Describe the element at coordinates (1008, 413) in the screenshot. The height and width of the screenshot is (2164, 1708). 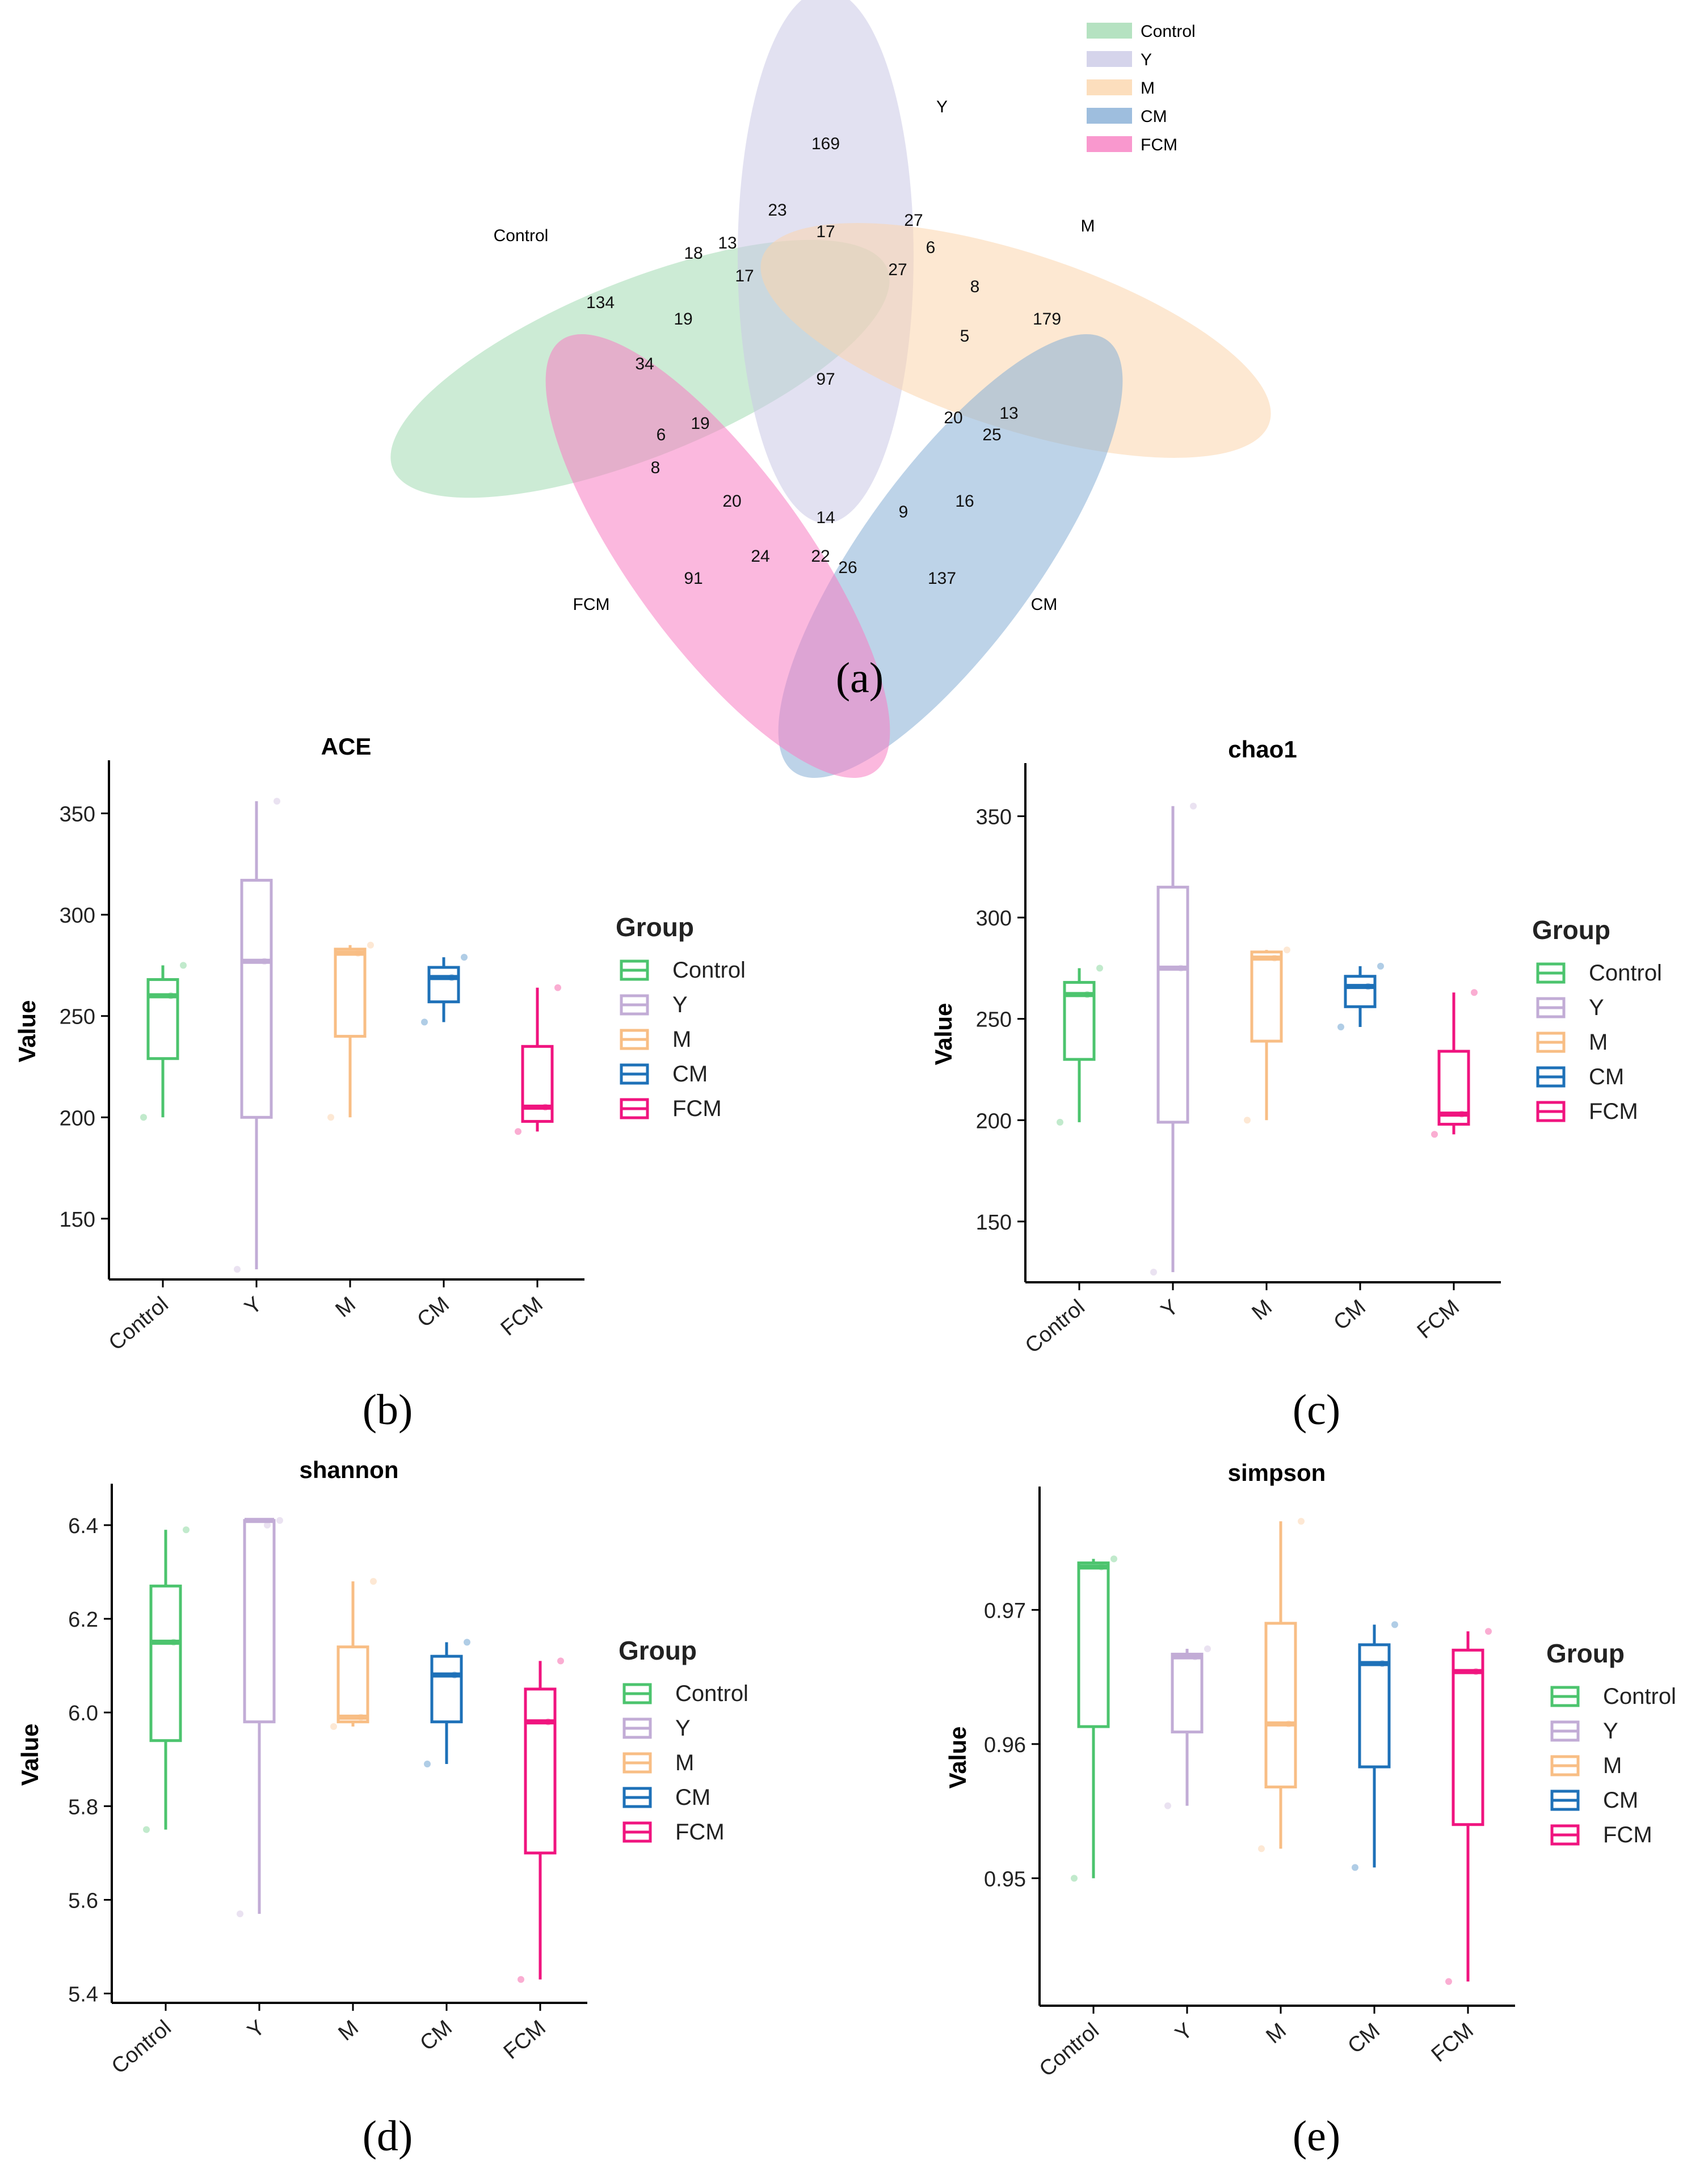
I see `venn-region-count: 13` at that location.